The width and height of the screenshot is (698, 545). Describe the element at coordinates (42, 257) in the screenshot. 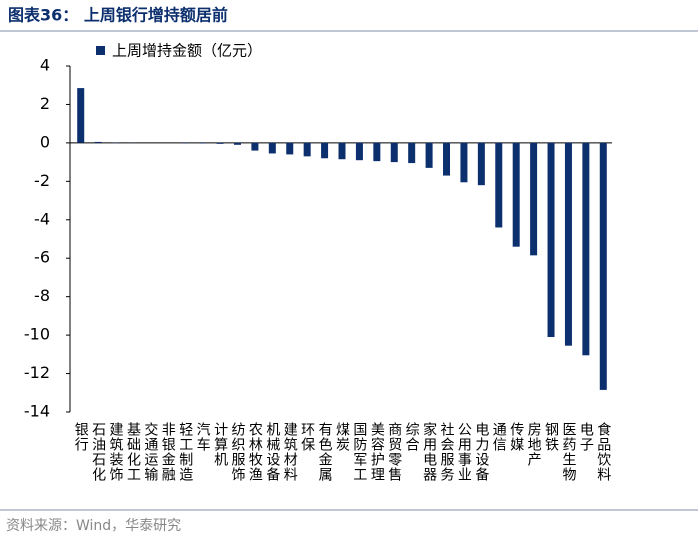

I see `y-tick-label: -6` at that location.